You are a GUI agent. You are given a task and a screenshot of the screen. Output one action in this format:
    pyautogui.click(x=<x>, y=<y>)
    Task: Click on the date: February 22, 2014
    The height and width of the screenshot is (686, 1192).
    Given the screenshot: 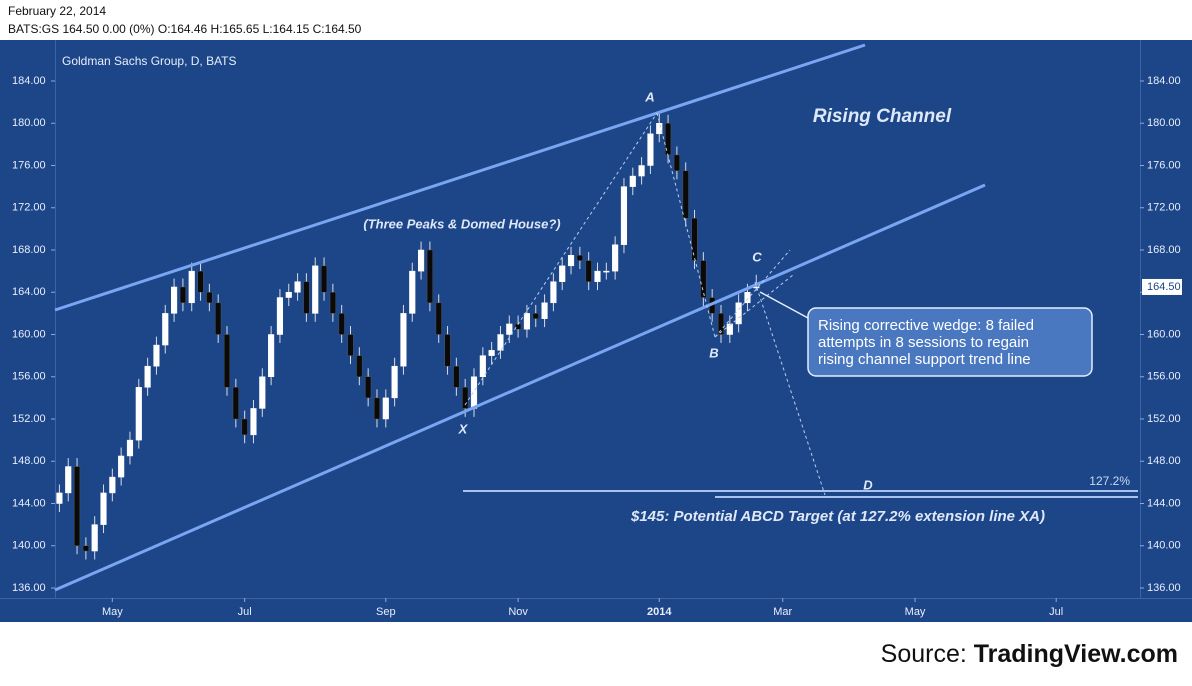 What is the action you would take?
    pyautogui.click(x=57, y=11)
    